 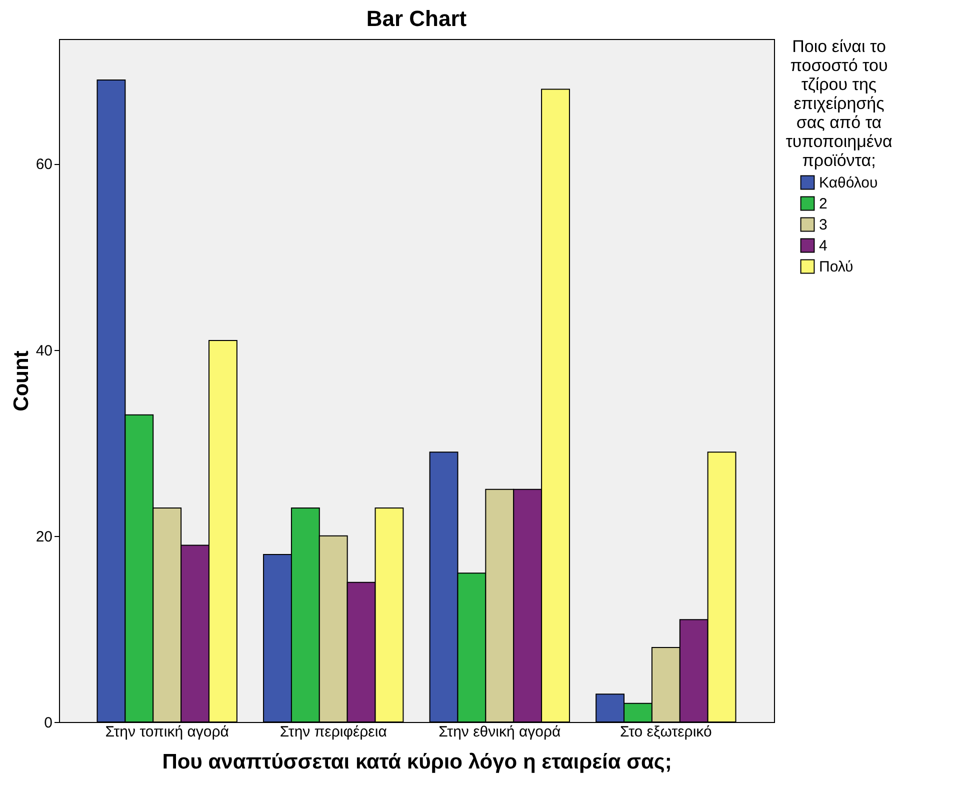 What do you see at coordinates (44, 165) in the screenshot?
I see `y-tick-label: 60` at bounding box center [44, 165].